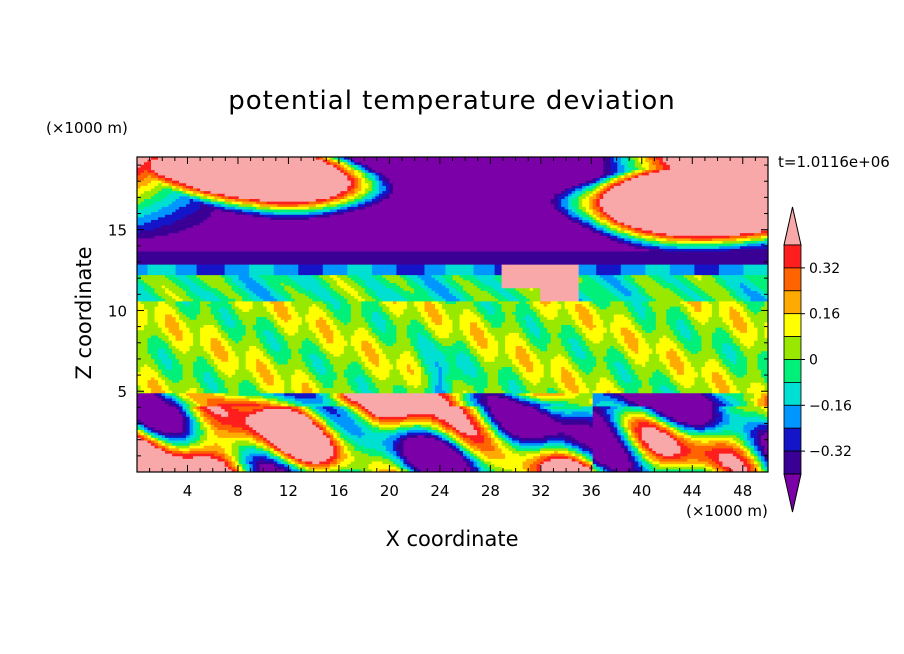 The width and height of the screenshot is (904, 654). I want to click on x-unit-label: (×1000 m), so click(727, 511).